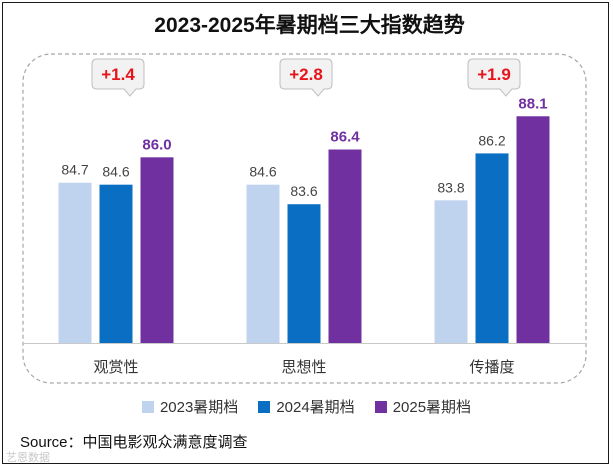 The image size is (613, 468). I want to click on bar-传播度-2024暑期档, so click(492, 248).